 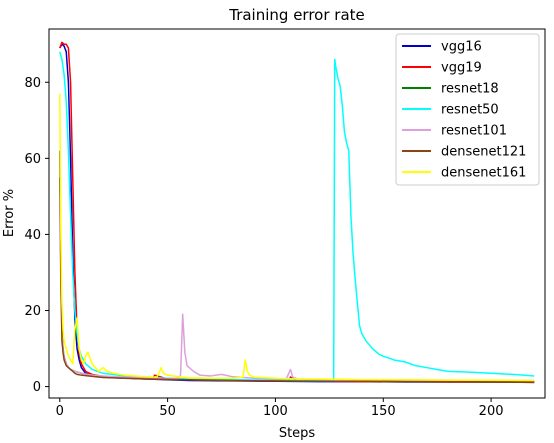 I want to click on x-tick-label: 200, so click(x=491, y=411).